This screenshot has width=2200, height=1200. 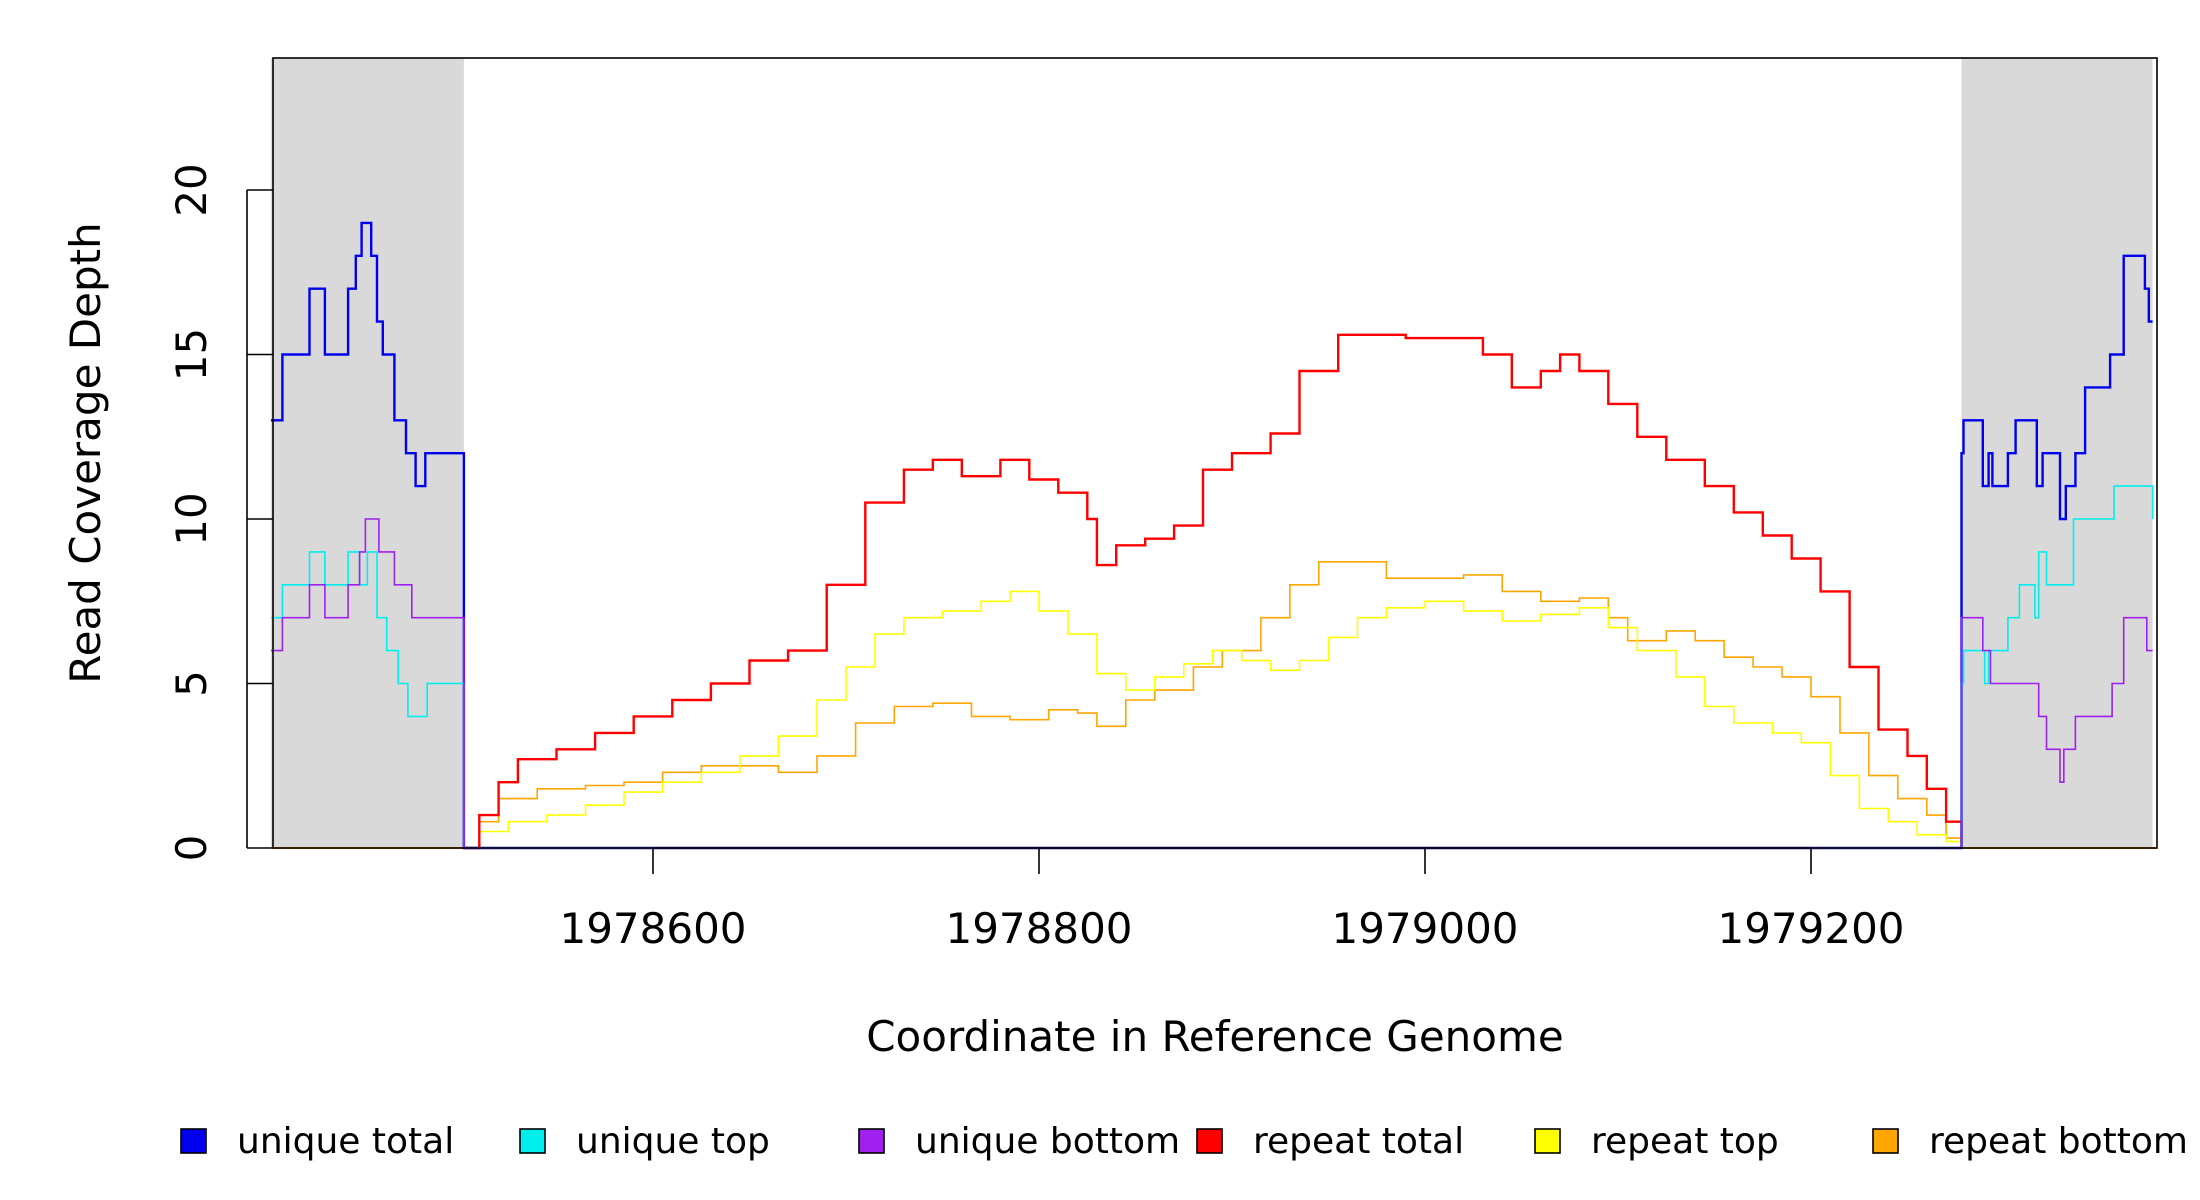 What do you see at coordinates (85, 452) in the screenshot?
I see `y-axis-label: Read Coverage Depth` at bounding box center [85, 452].